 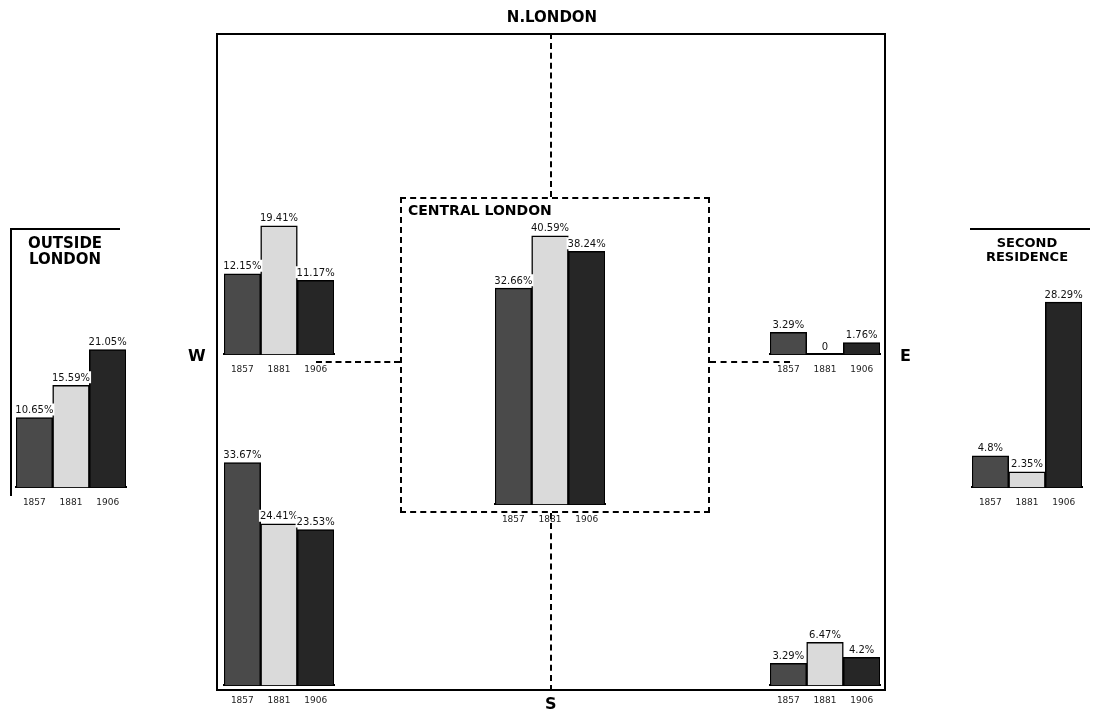 What do you see at coordinates (1063, 294) in the screenshot?
I see `data-label: 28.29%` at bounding box center [1063, 294].